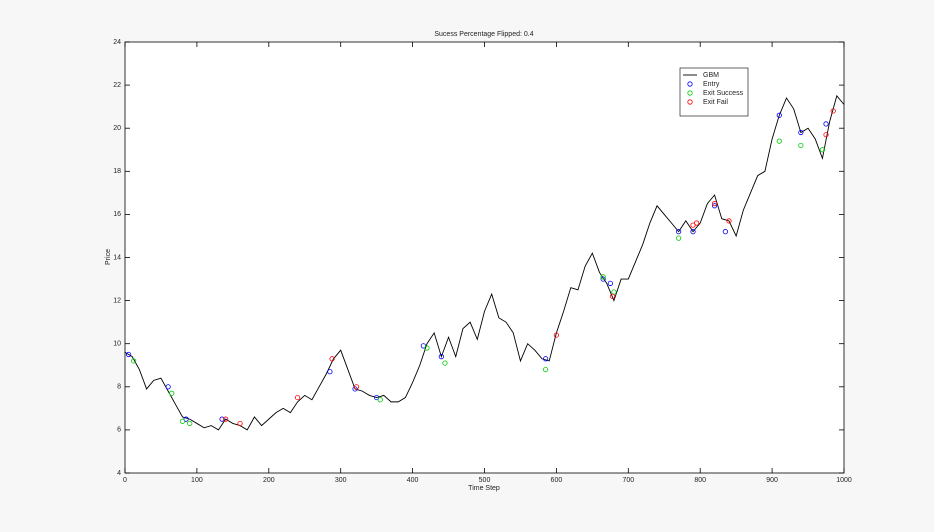  Describe the element at coordinates (483, 34) in the screenshot. I see `chart-title: Sucess Percentage Flipped: 0.4` at that location.